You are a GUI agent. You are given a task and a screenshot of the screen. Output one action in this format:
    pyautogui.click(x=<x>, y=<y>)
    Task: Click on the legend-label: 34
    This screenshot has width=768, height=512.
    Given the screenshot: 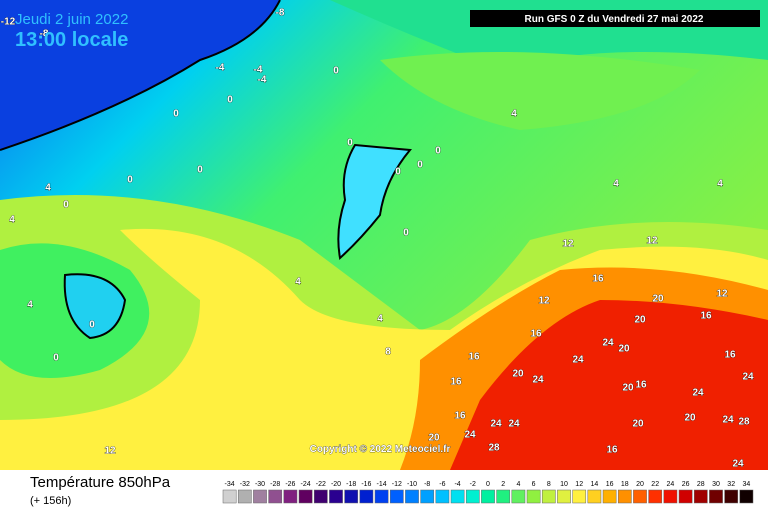 What is the action you would take?
    pyautogui.click(x=747, y=484)
    